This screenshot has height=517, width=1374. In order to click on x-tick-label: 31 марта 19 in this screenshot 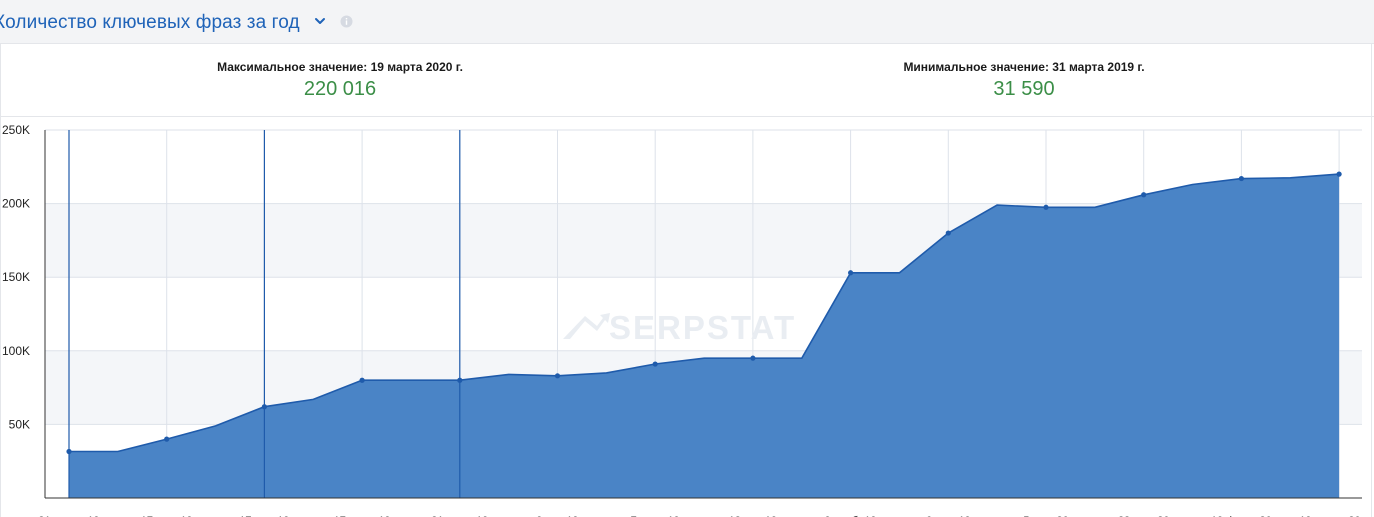, I will do `click(68, 516)`.